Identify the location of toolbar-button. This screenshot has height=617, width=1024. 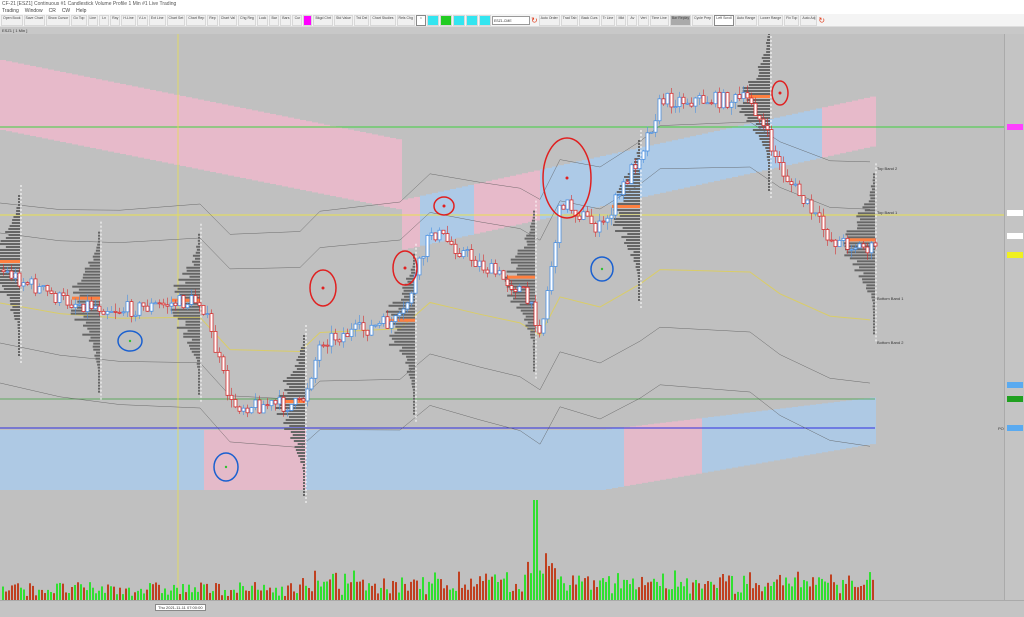
(308, 20).